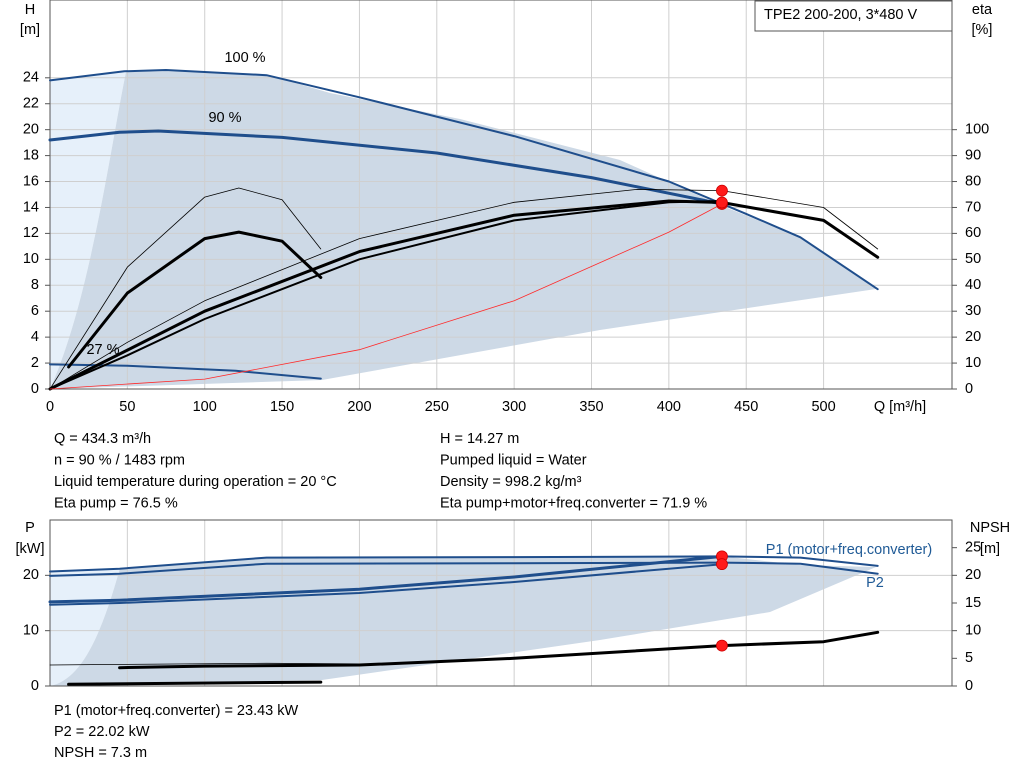 This screenshot has width=1024, height=781. I want to click on x-tick-label: 200, so click(359, 407).